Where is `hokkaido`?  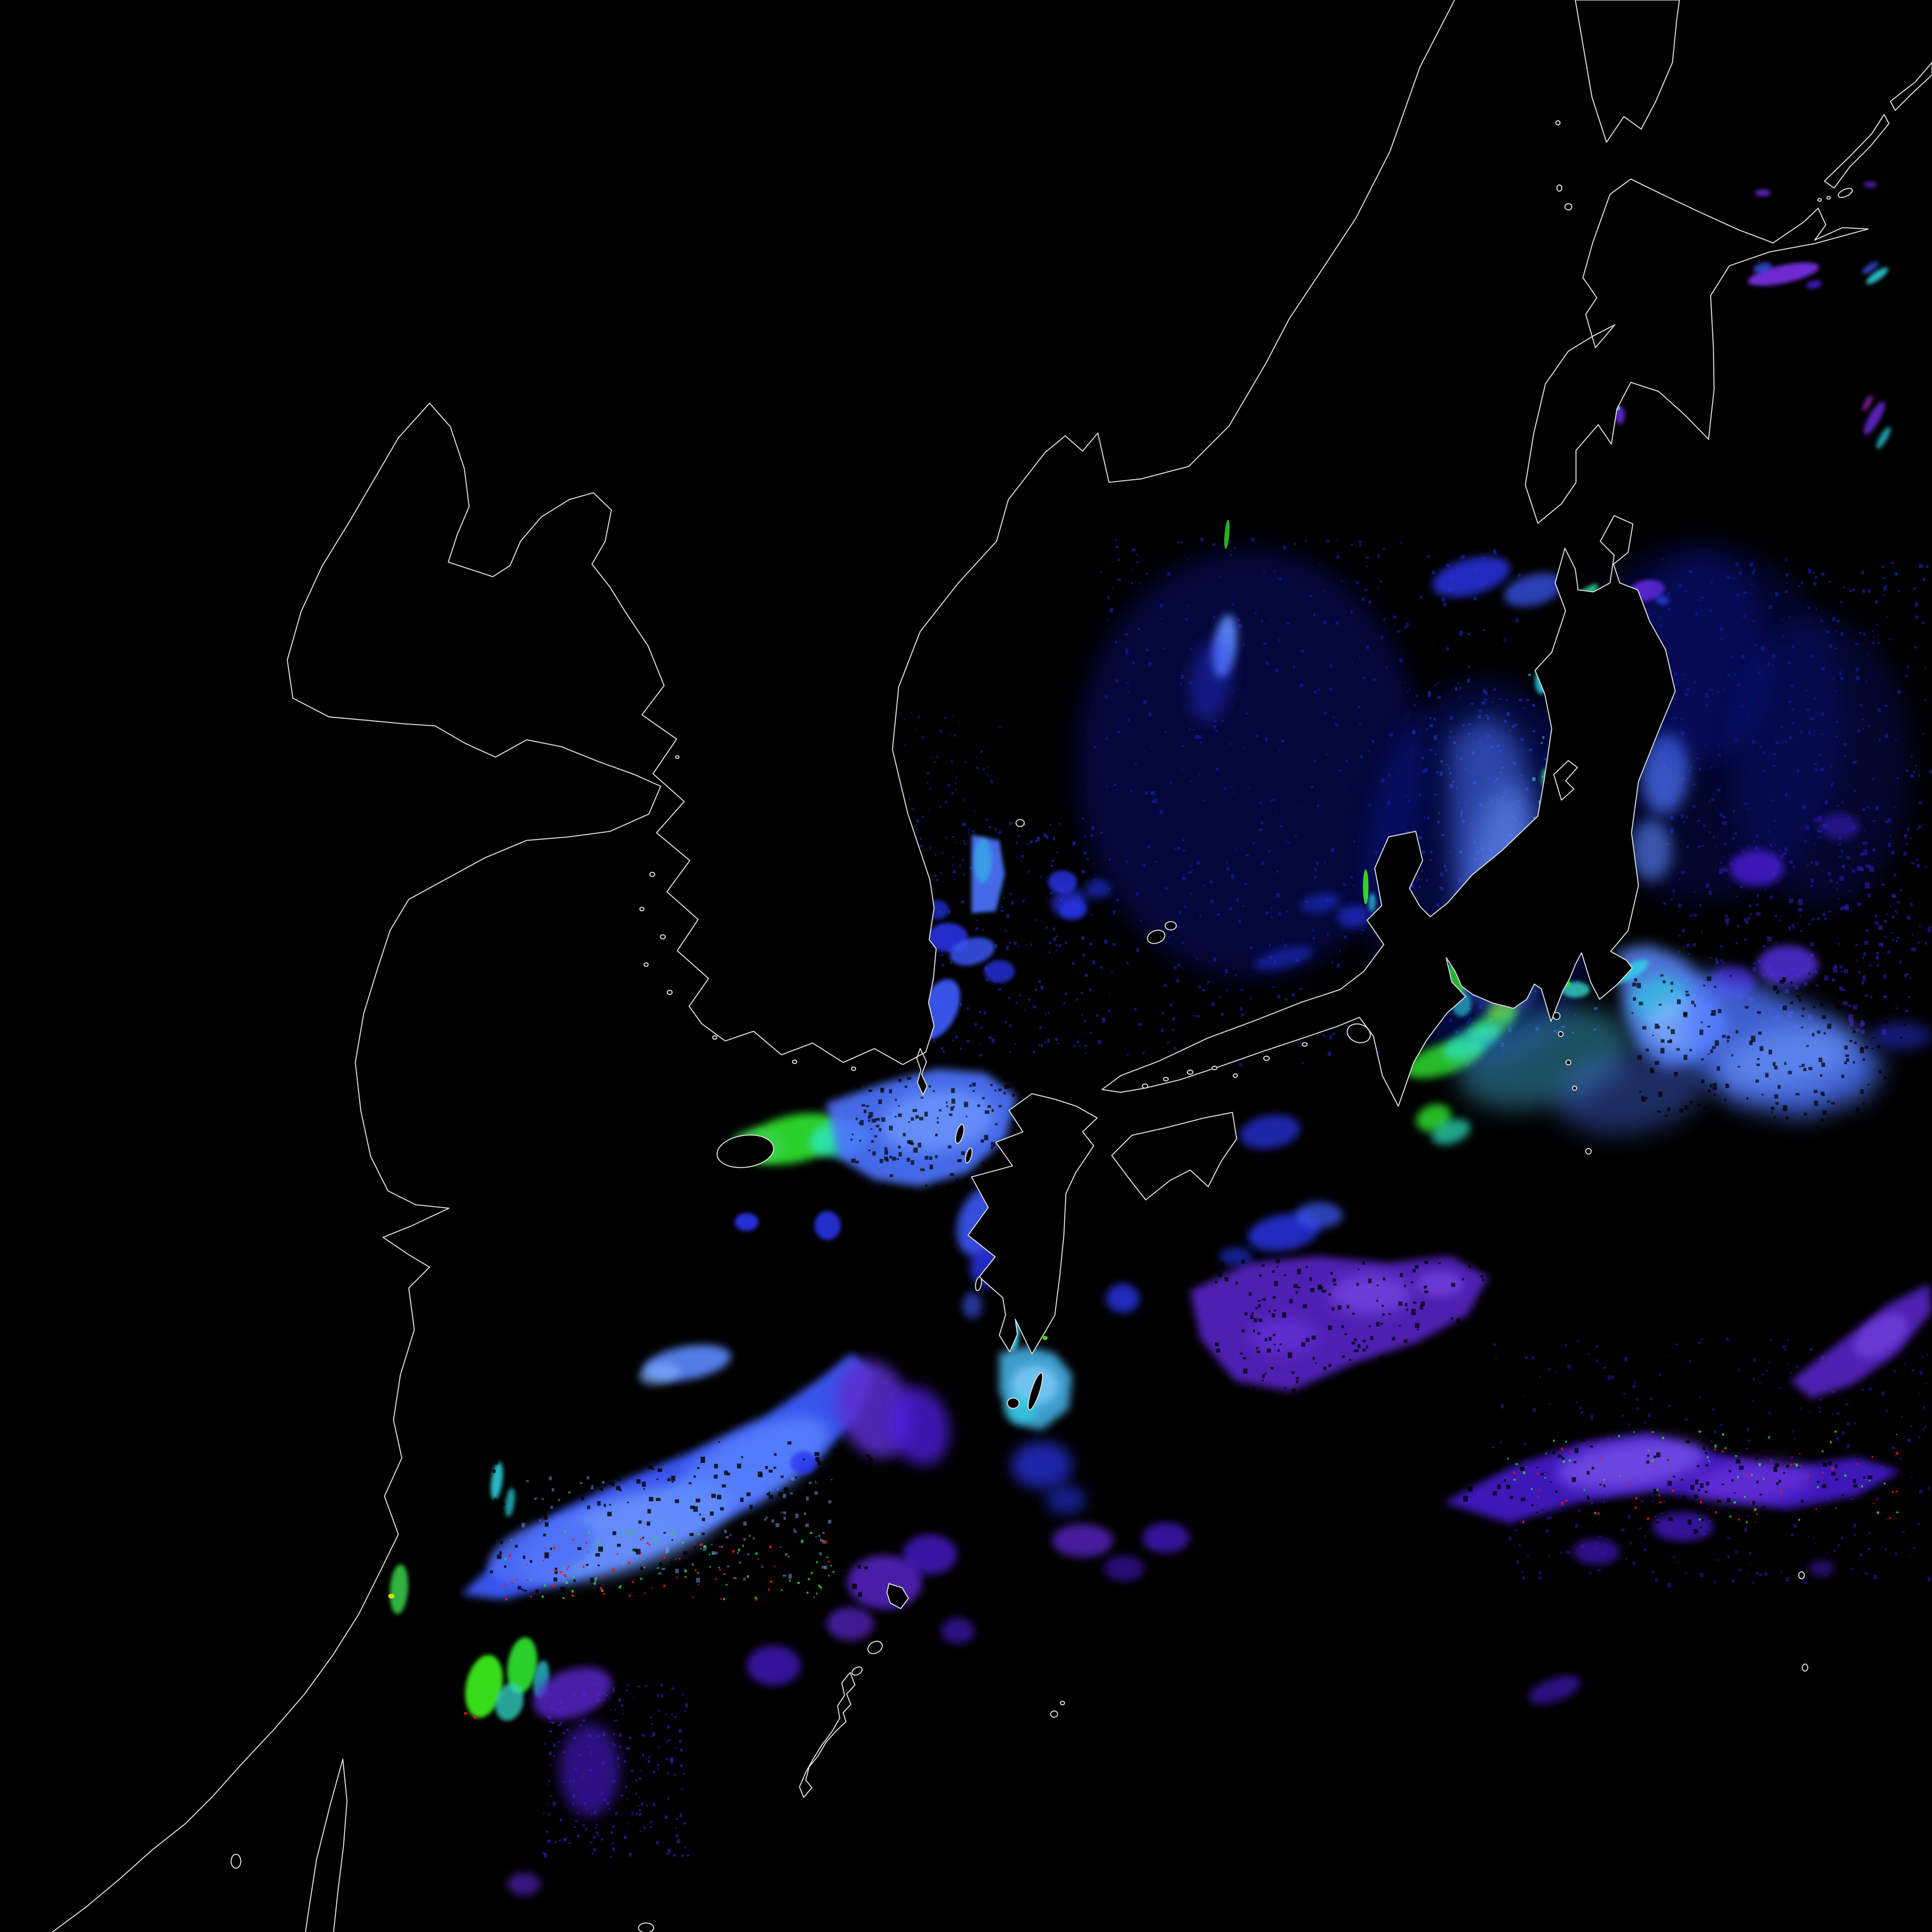 hokkaido is located at coordinates (1697, 351).